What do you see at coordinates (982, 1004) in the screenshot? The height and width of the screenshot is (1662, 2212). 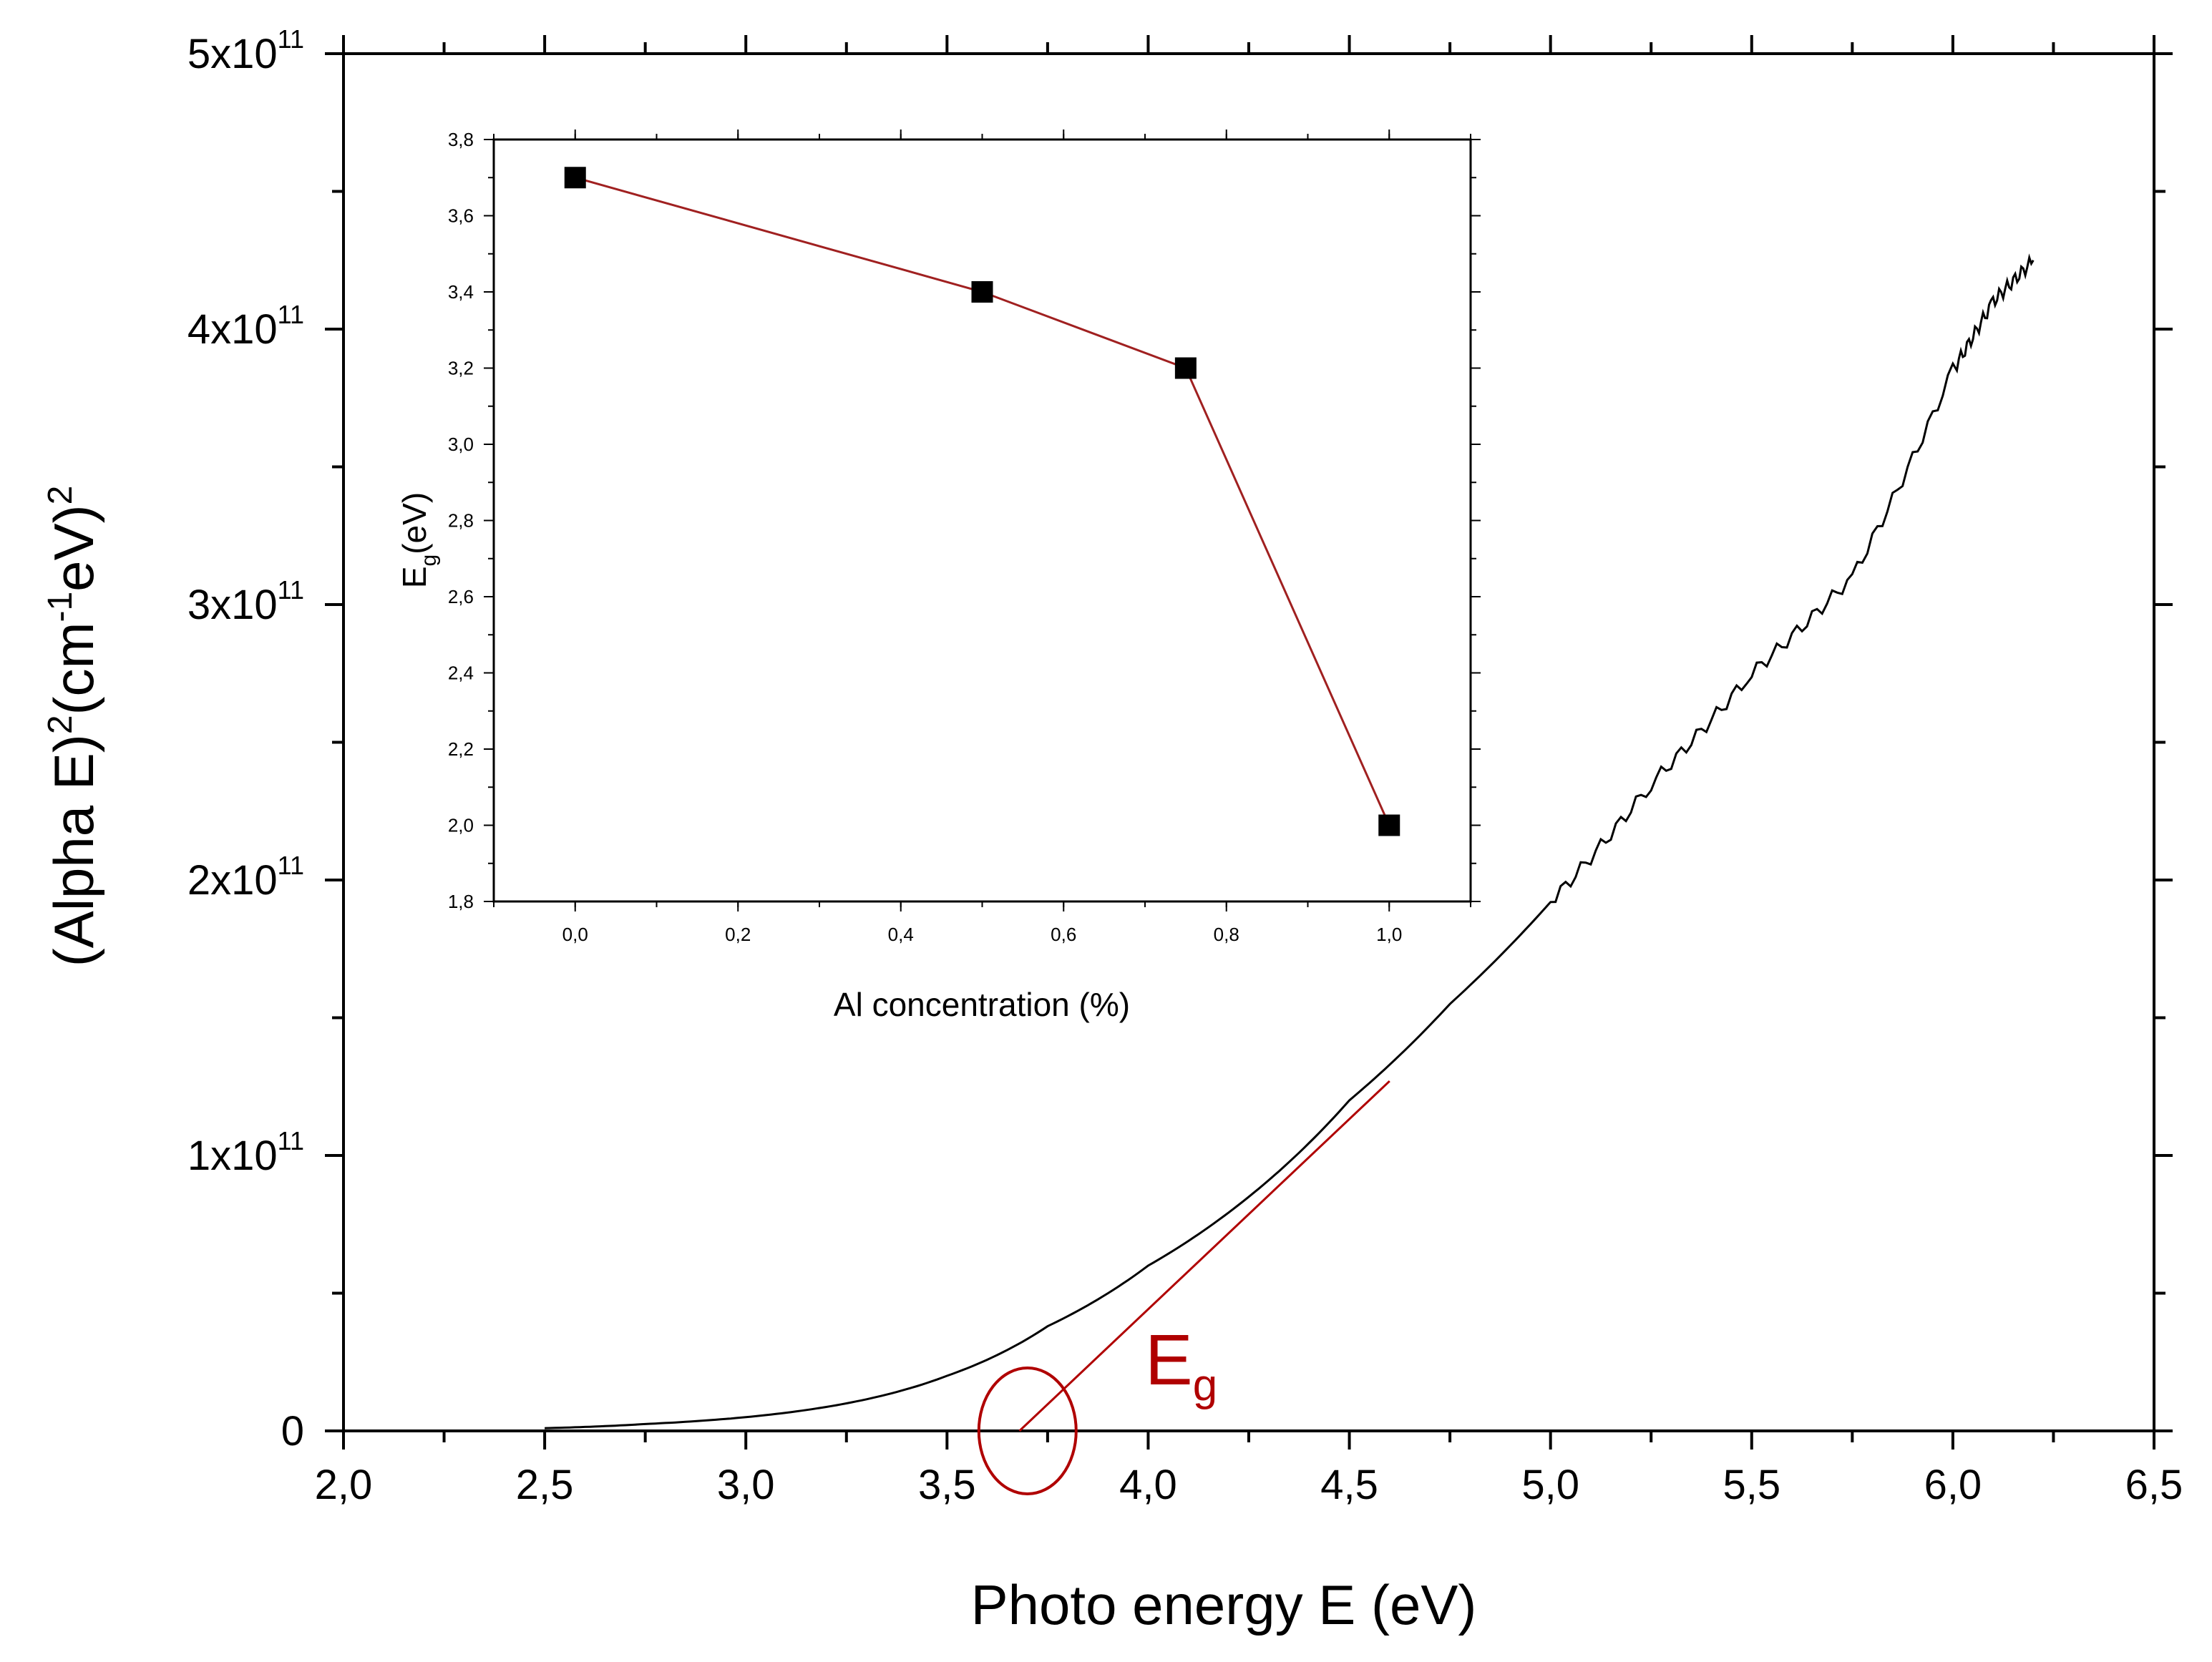 I see `inset-x-axis-title: Al concentration (%)` at bounding box center [982, 1004].